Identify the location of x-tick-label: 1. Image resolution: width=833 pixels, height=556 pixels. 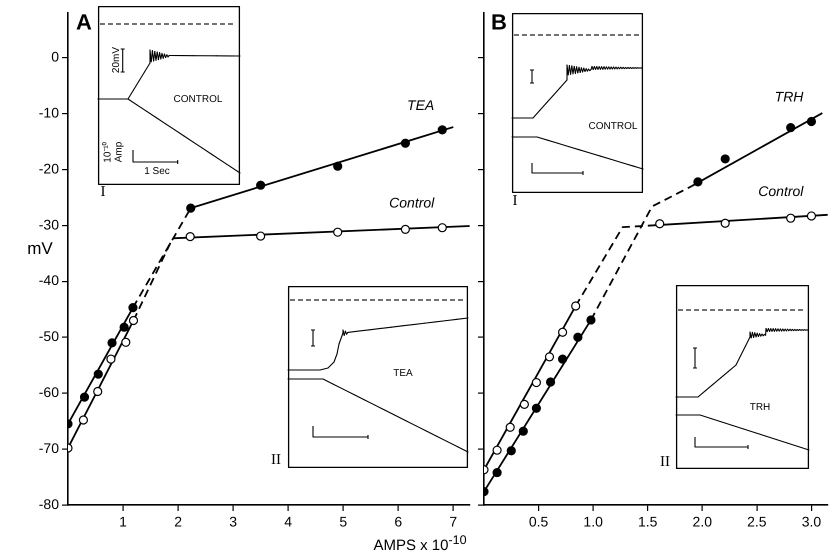
(123, 521).